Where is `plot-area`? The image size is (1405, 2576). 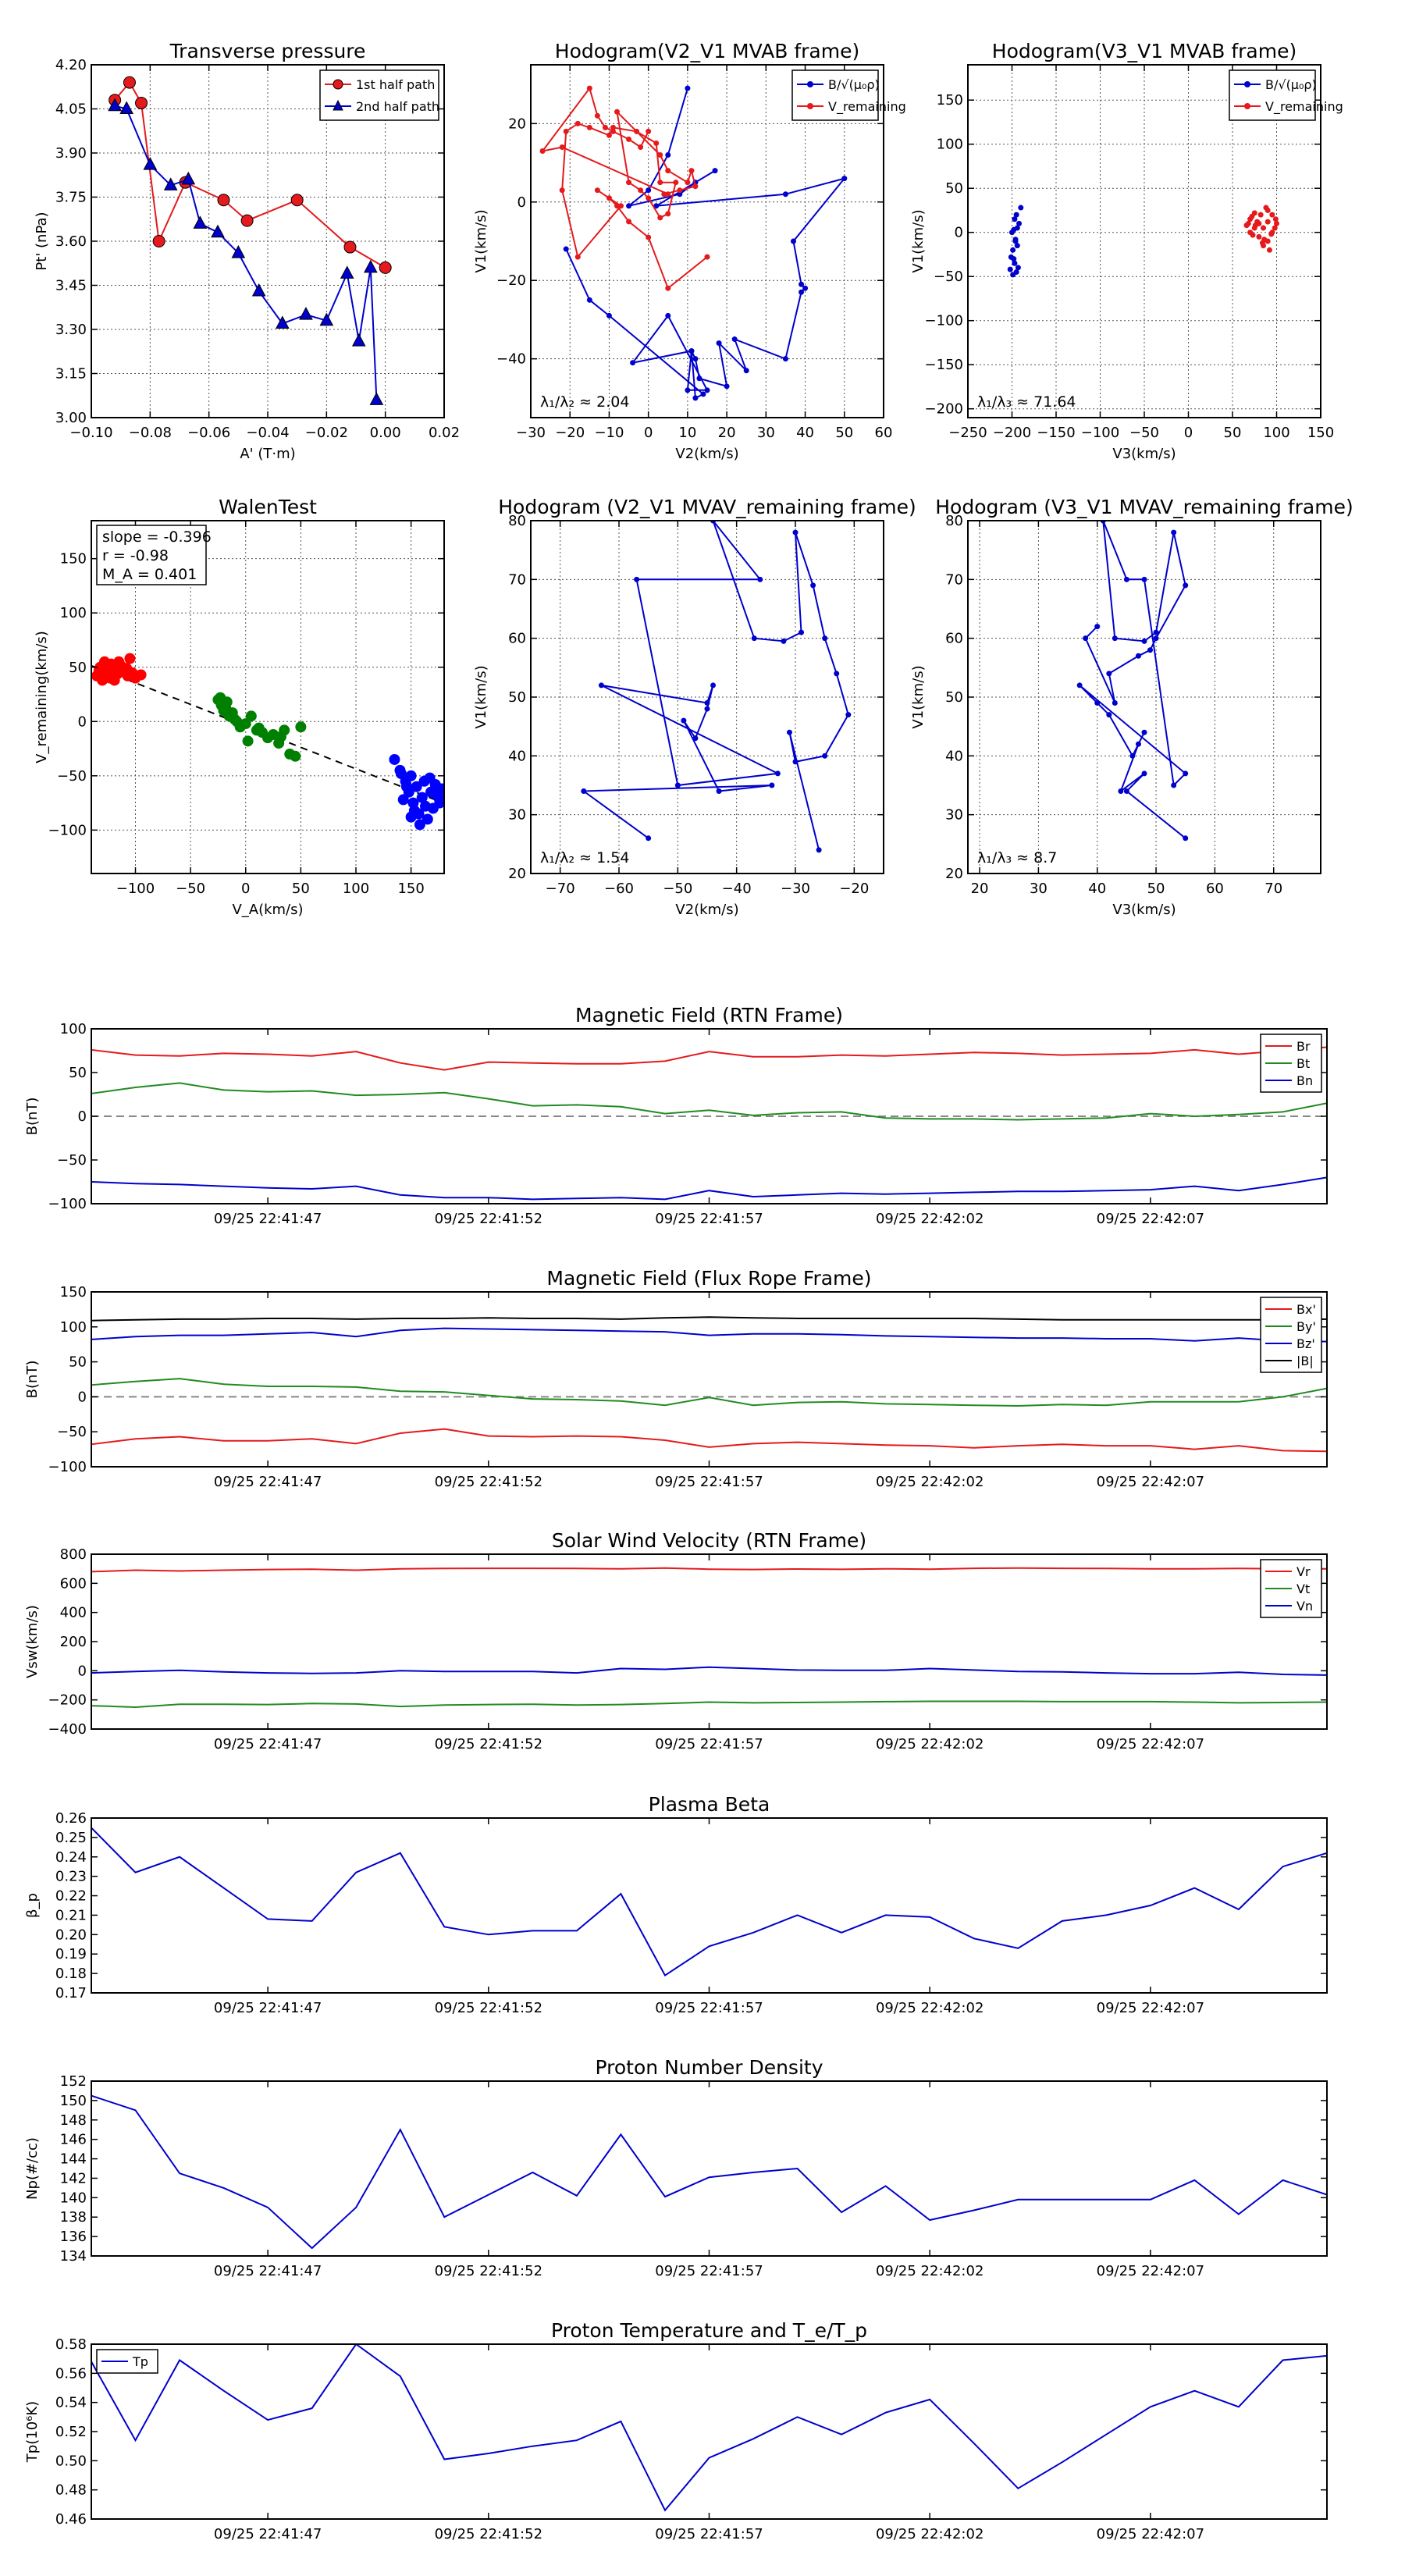
plot-area is located at coordinates (1133, 681).